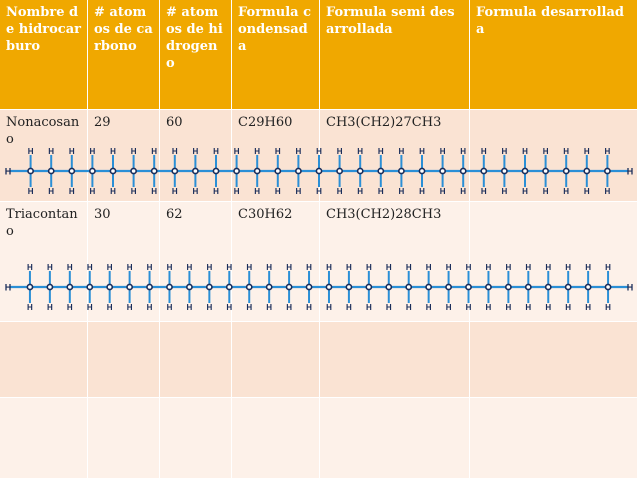 The width and height of the screenshot is (638, 479). Describe the element at coordinates (196, 55) in the screenshot. I see `header-hydrogen: # atomos de hidrogeno` at that location.